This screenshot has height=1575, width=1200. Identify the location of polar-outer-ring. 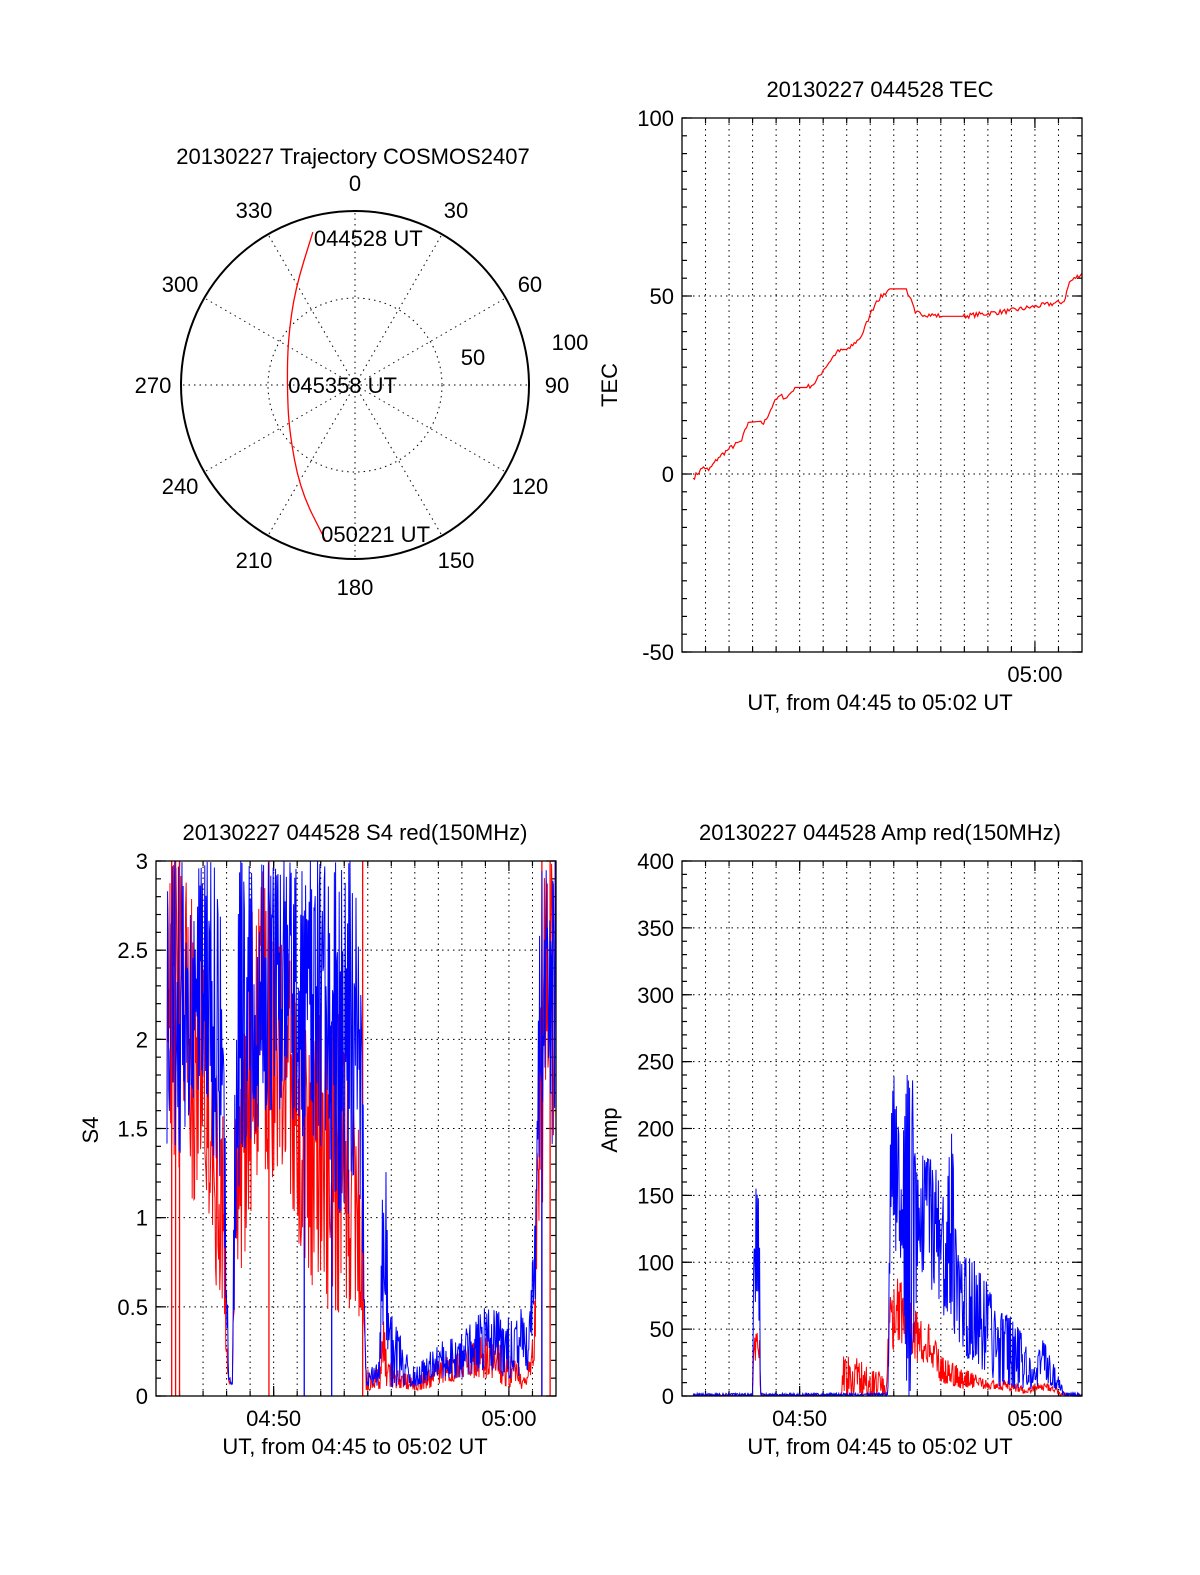
(355, 385).